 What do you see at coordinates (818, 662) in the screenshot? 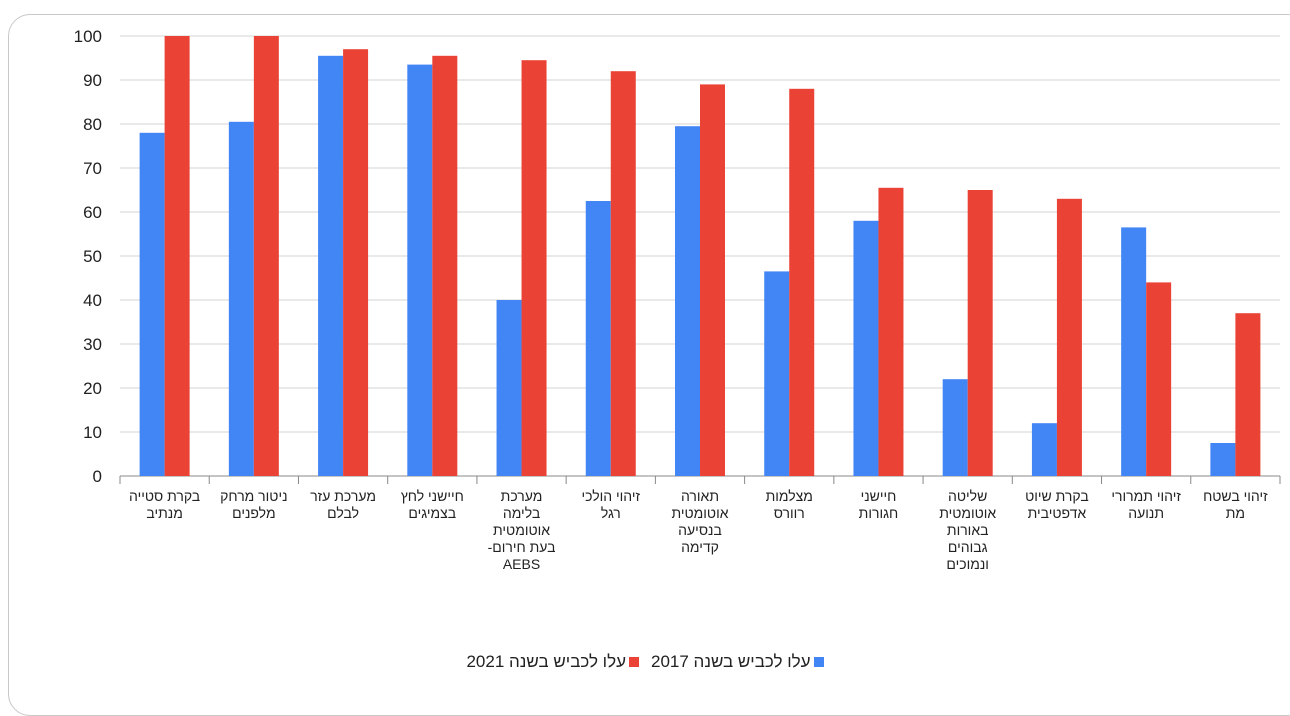
I see `legend-swatch-2017` at bounding box center [818, 662].